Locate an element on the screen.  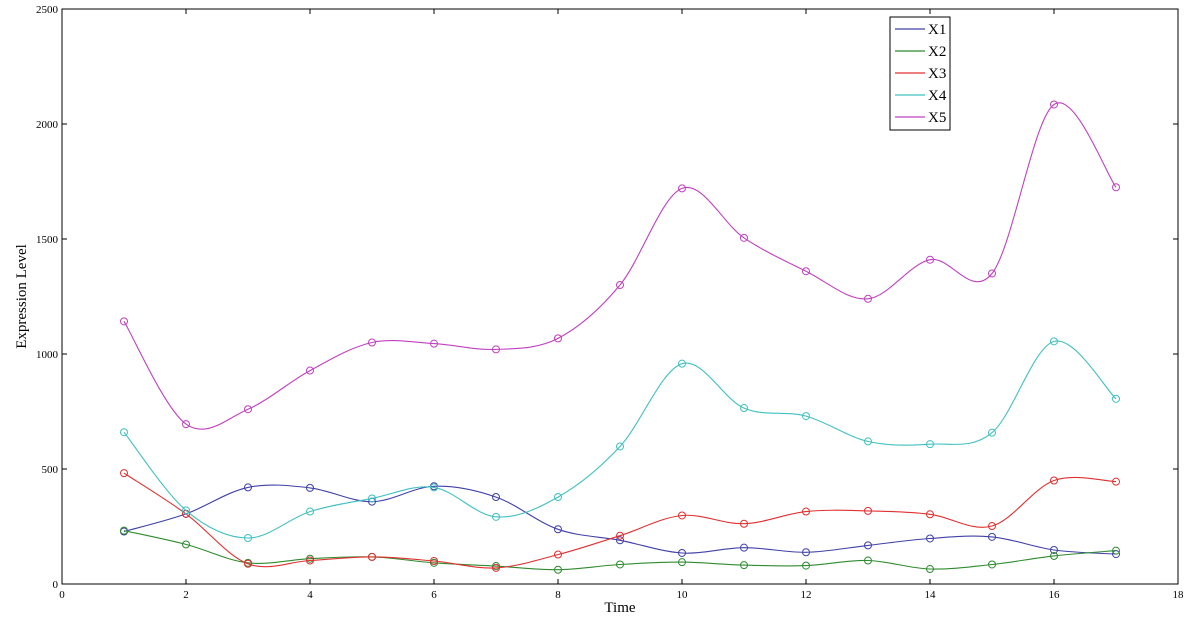
x-tick-label: 0 is located at coordinates (62, 595).